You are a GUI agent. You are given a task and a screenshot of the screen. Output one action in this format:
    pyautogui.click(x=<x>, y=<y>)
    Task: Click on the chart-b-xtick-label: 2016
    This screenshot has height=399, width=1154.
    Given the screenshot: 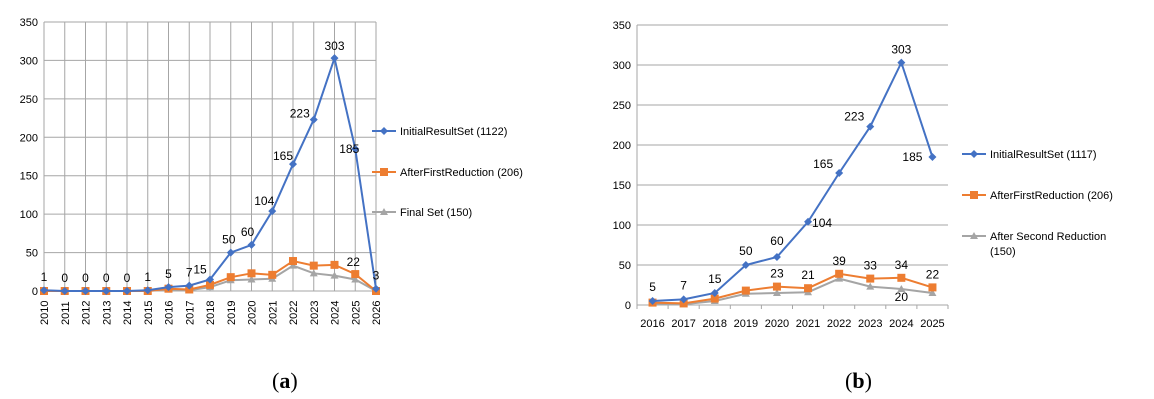 What is the action you would take?
    pyautogui.click(x=652, y=324)
    